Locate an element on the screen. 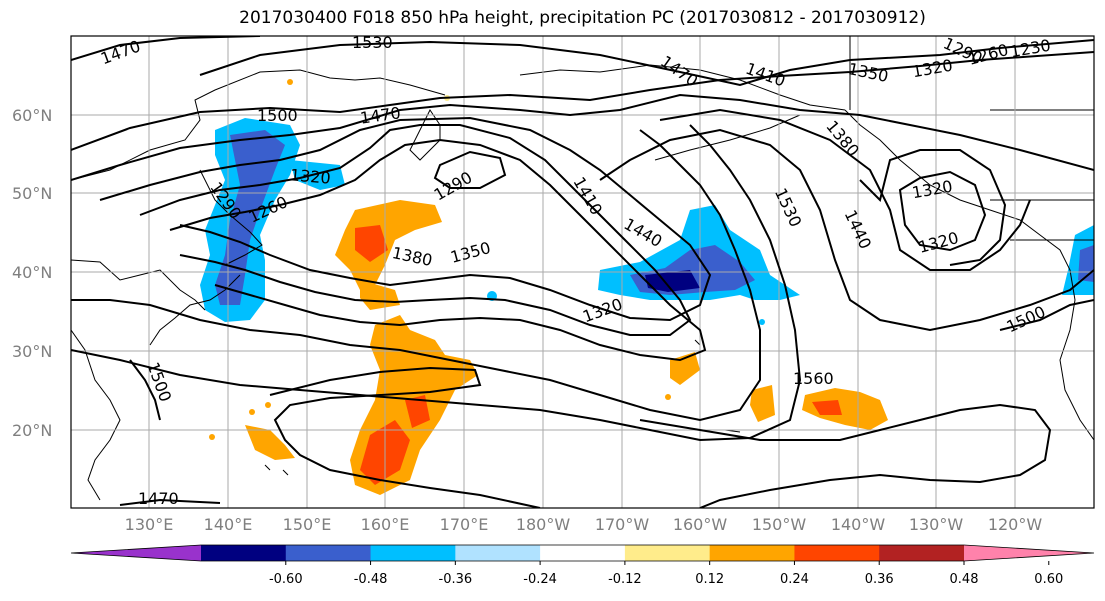 The width and height of the screenshot is (1105, 601). lbl-1530-n: 1530 is located at coordinates (372, 42).